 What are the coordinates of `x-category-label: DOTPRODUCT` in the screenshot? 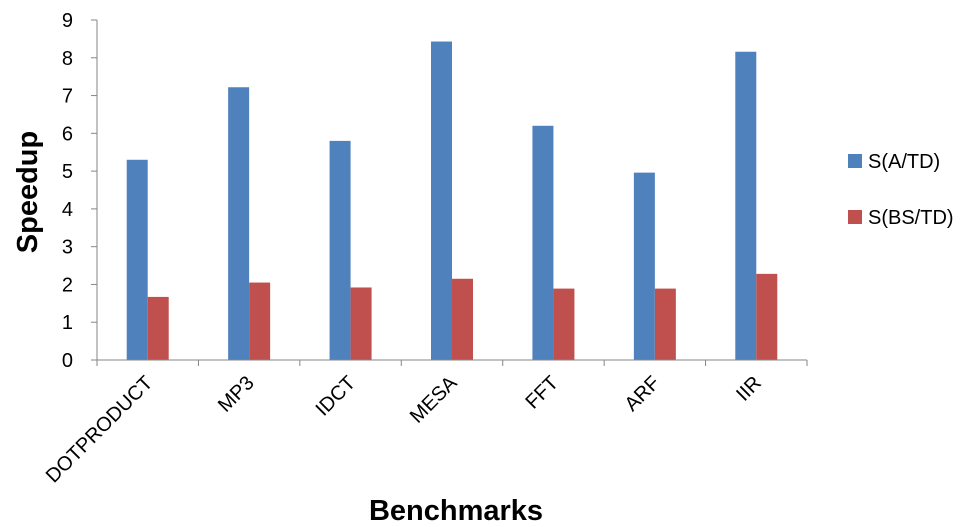 It's located at (99, 429).